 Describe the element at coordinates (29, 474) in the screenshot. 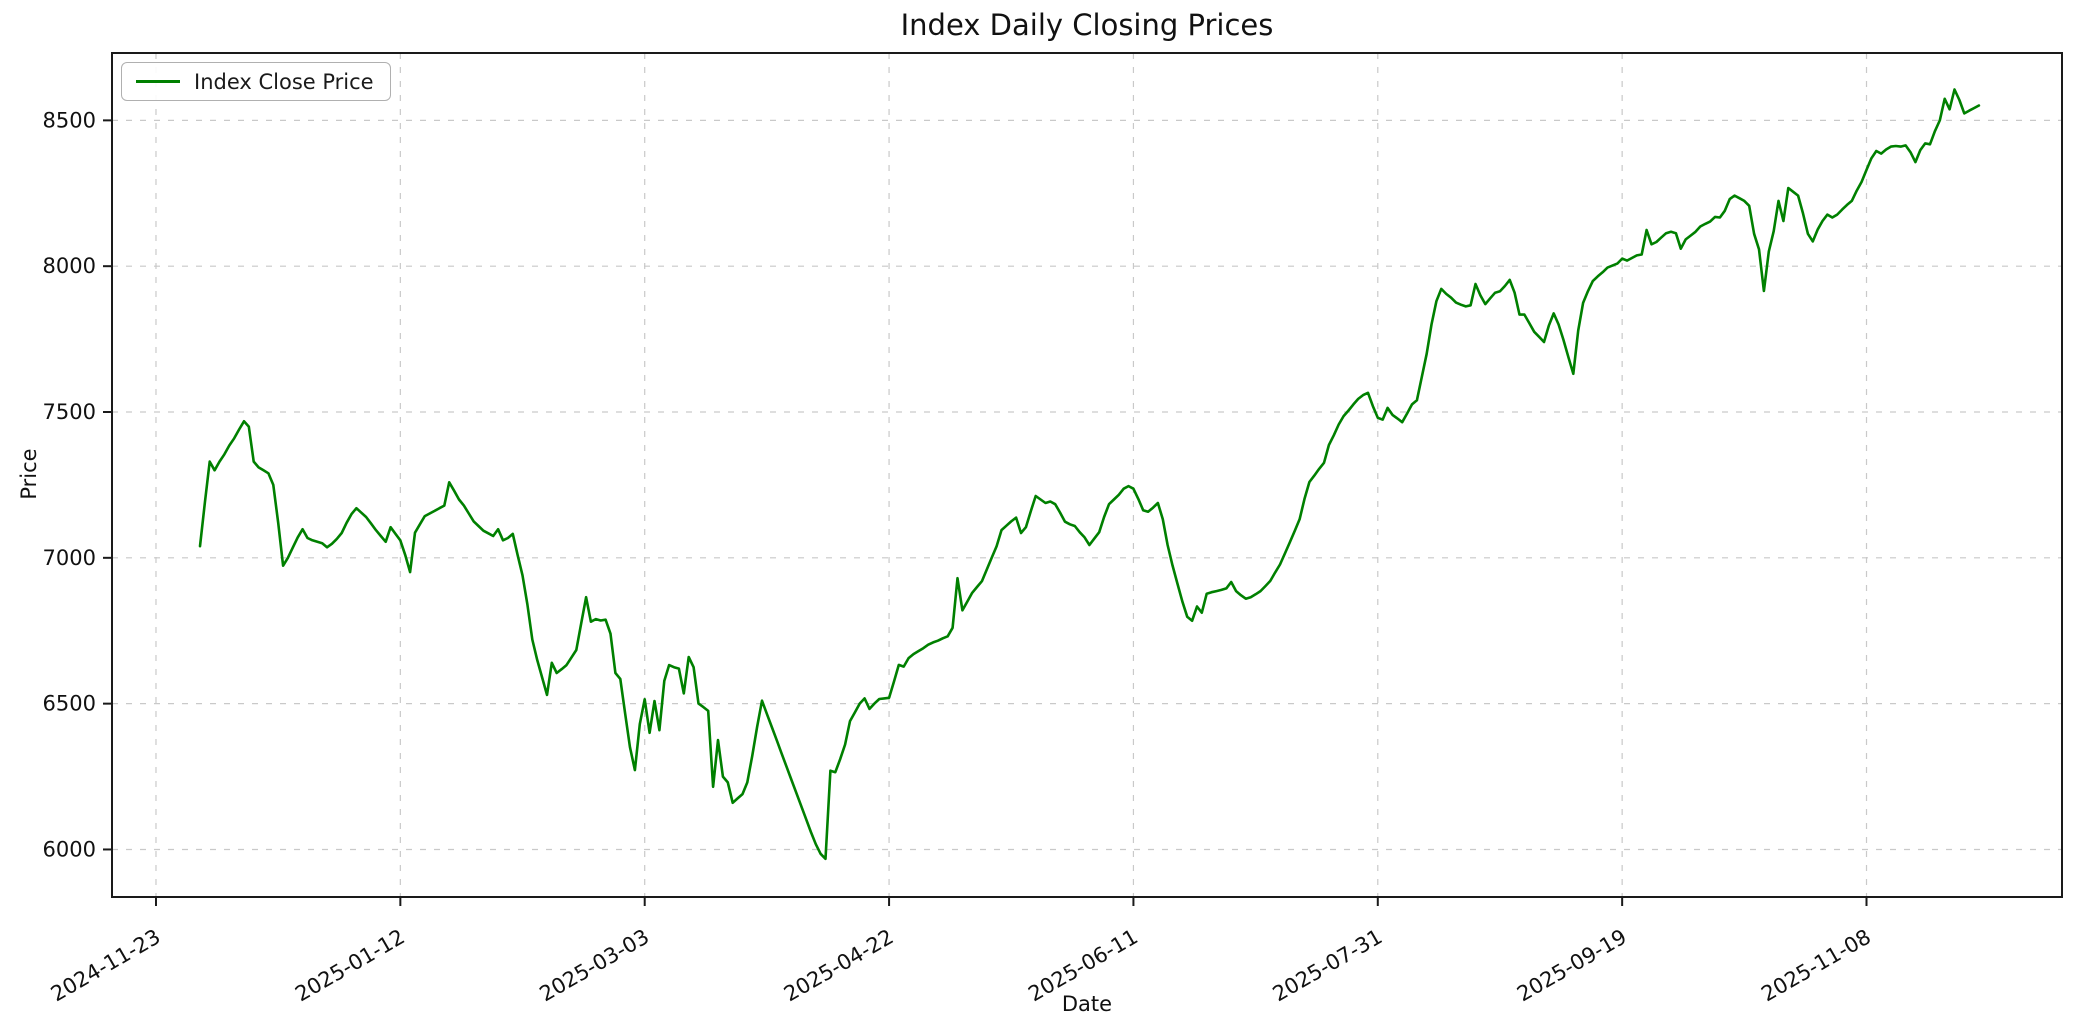

I see `y-axis-label: Price` at that location.